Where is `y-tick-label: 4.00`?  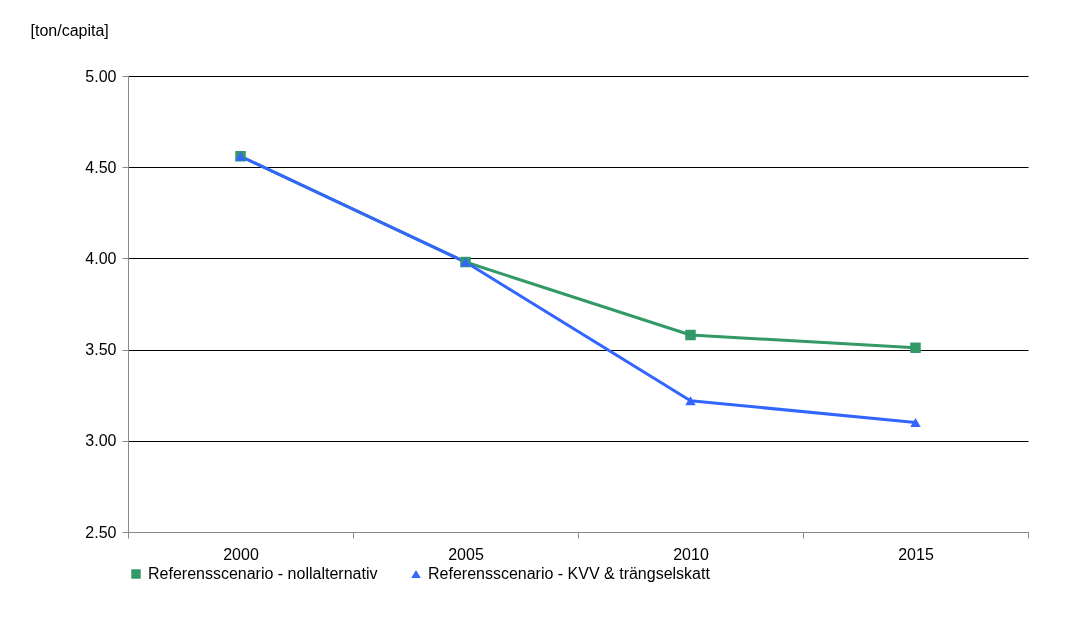
y-tick-label: 4.00 is located at coordinates (101, 258).